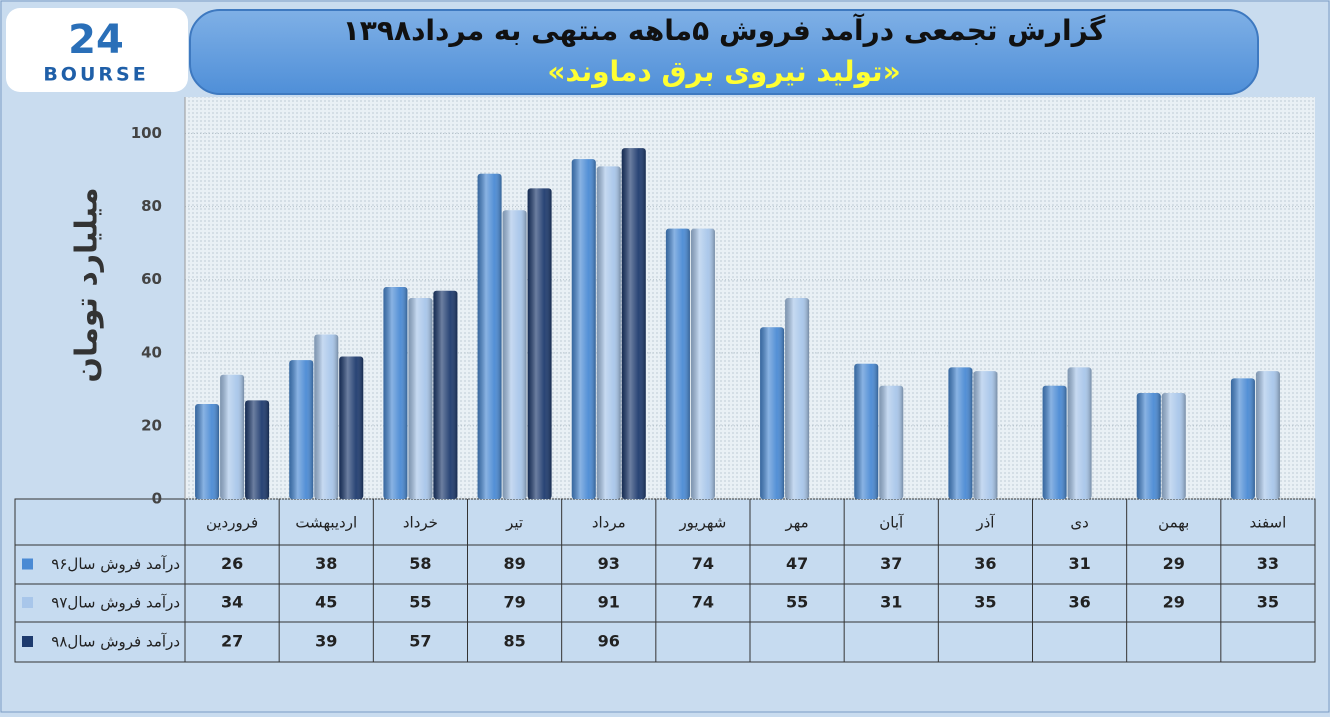  I want to click on y-tick-label: 0, so click(157, 499).